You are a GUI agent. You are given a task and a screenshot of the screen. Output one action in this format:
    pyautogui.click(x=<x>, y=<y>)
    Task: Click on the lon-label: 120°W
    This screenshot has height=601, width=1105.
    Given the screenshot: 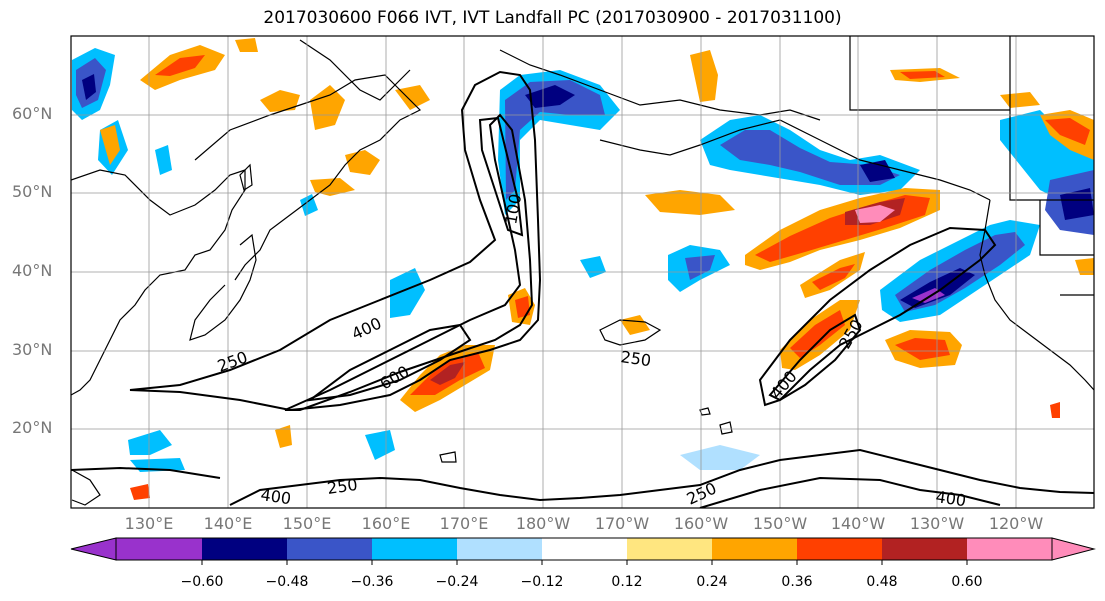 What is the action you would take?
    pyautogui.click(x=1016, y=523)
    